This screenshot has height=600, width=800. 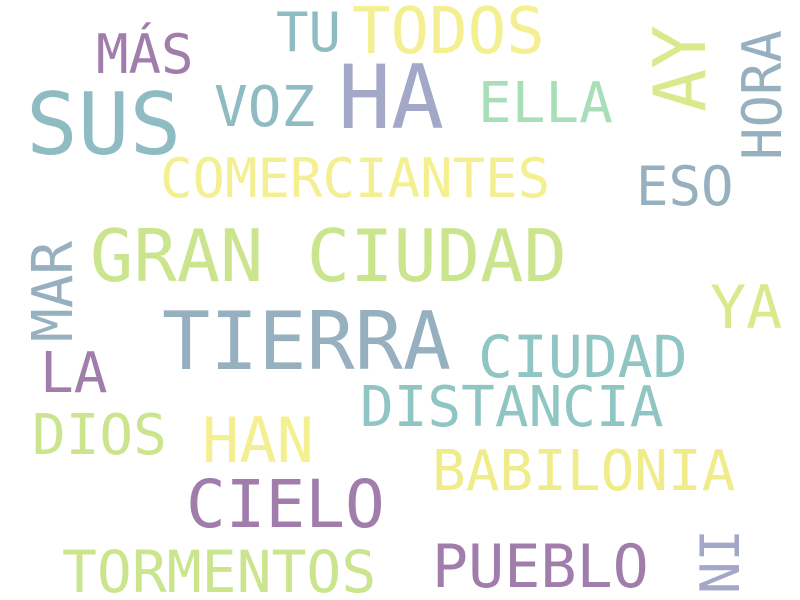 What do you see at coordinates (540, 566) in the screenshot?
I see `word-pueblo: PUEBLO` at bounding box center [540, 566].